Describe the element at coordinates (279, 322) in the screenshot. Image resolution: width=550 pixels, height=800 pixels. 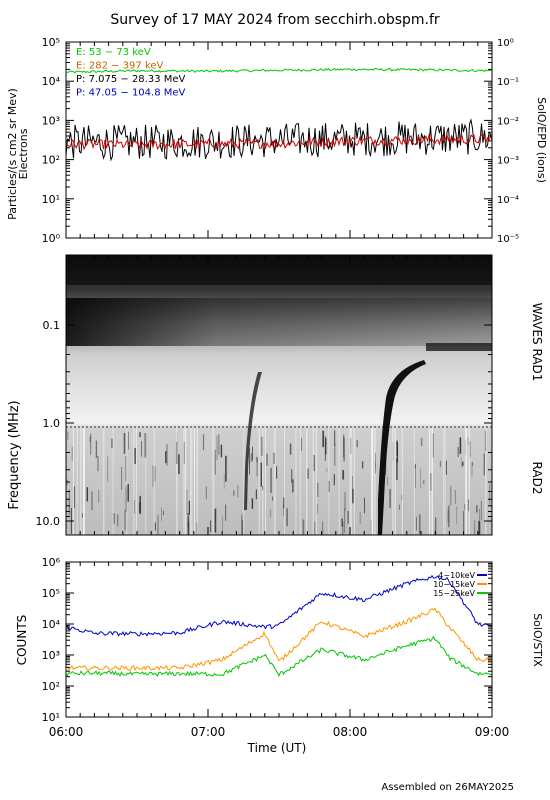
I see `spectrogram-low-freq-band` at that location.